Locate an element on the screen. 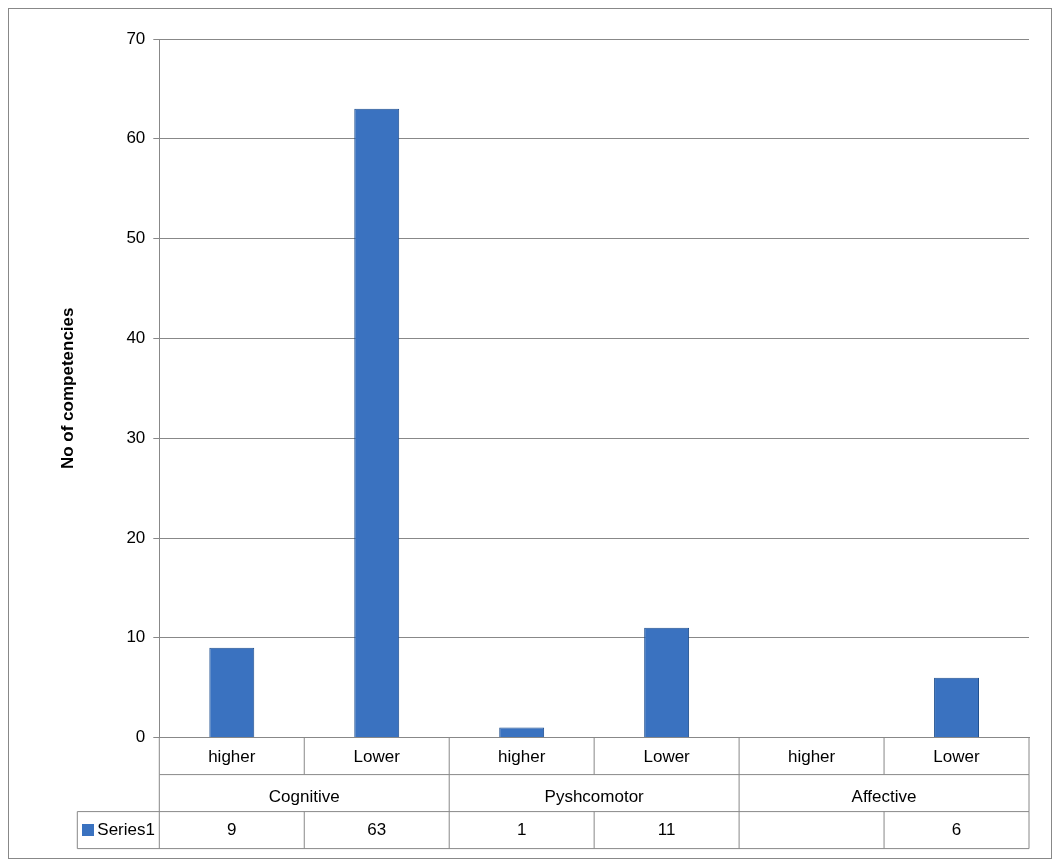 Image resolution: width=1060 pixels, height=867 pixels. y-tick-label: 70 is located at coordinates (136, 38).